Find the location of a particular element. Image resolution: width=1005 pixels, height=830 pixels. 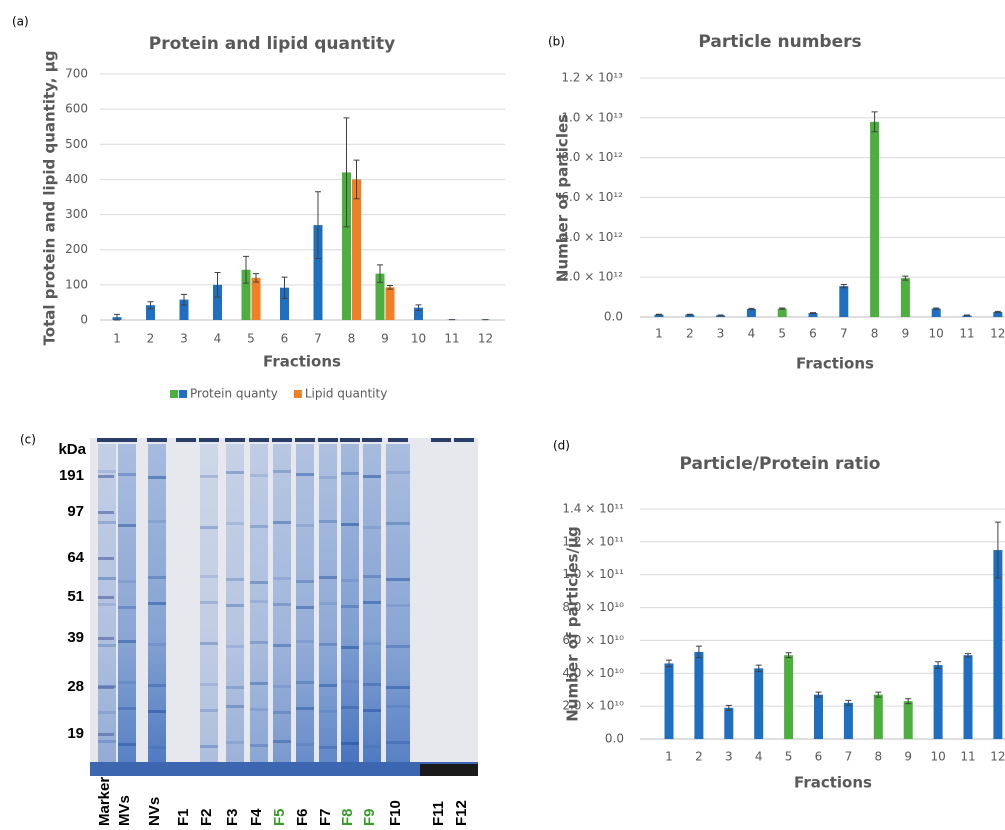

y-axis-label: Number of particles is located at coordinates (563, 198).